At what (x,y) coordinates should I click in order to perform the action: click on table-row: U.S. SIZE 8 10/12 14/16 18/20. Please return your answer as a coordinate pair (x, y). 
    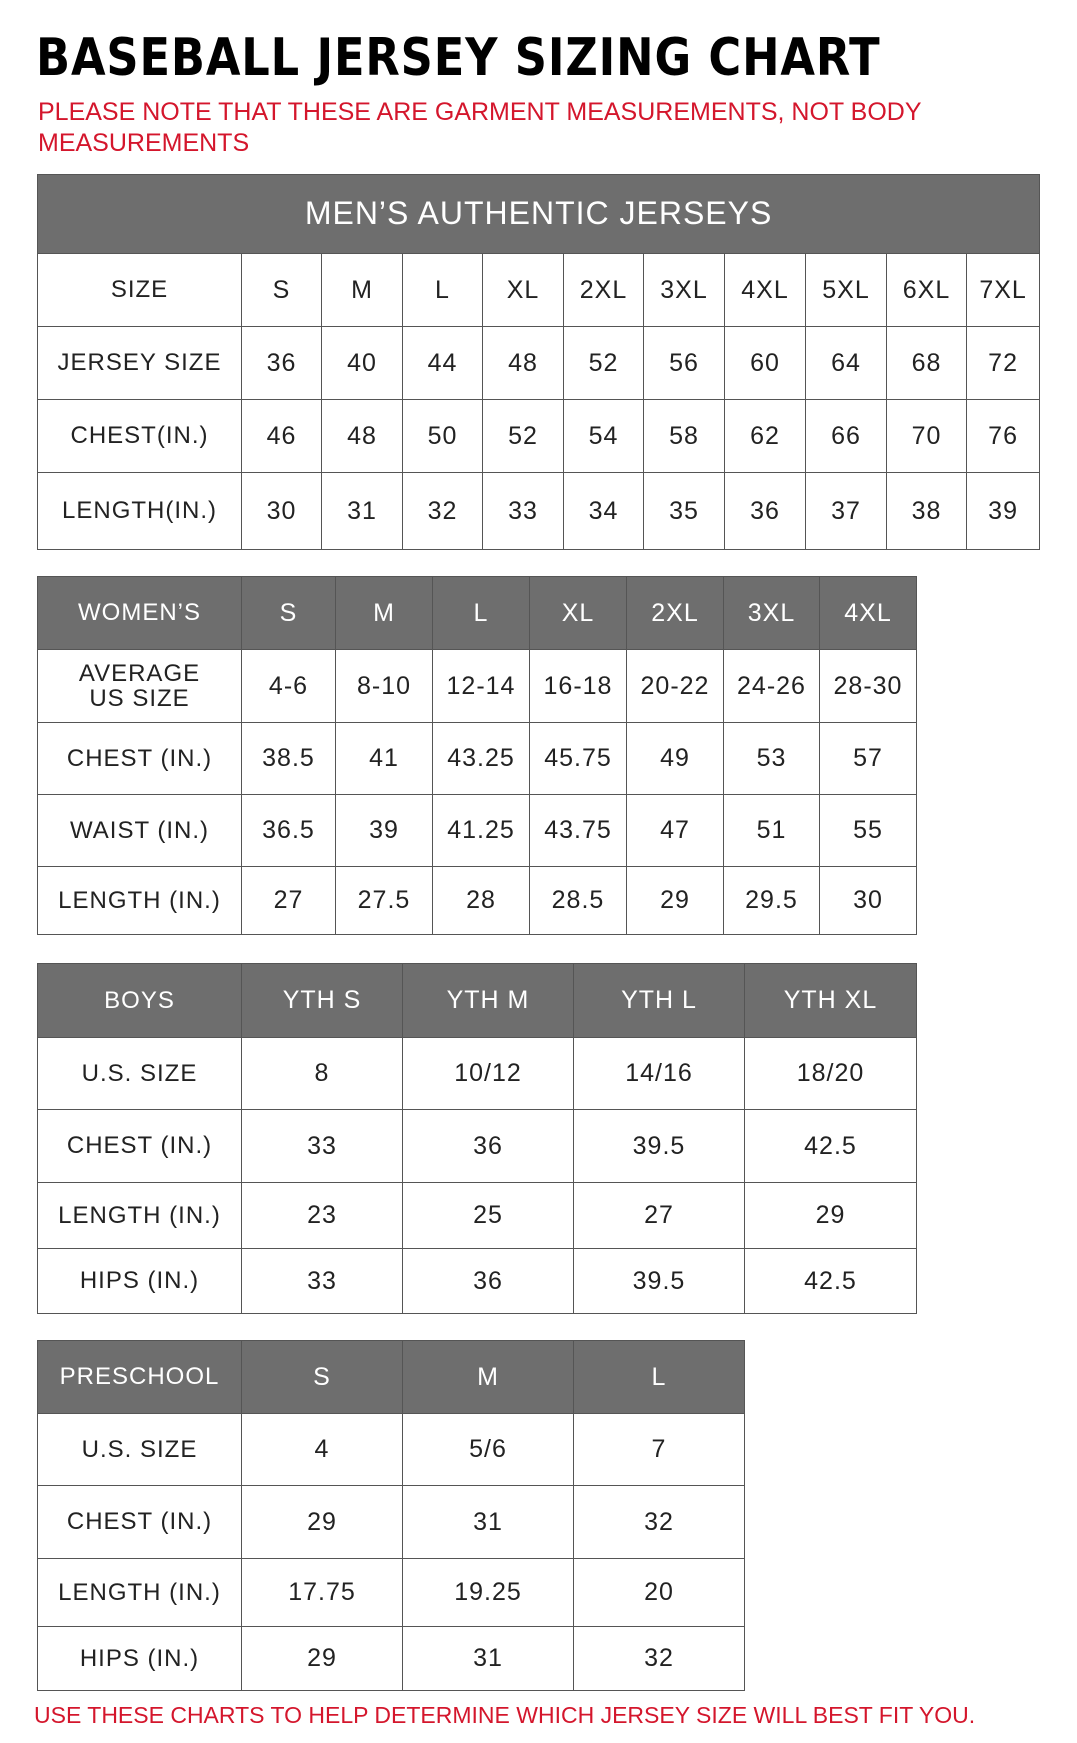
    Looking at the image, I should click on (477, 1073).